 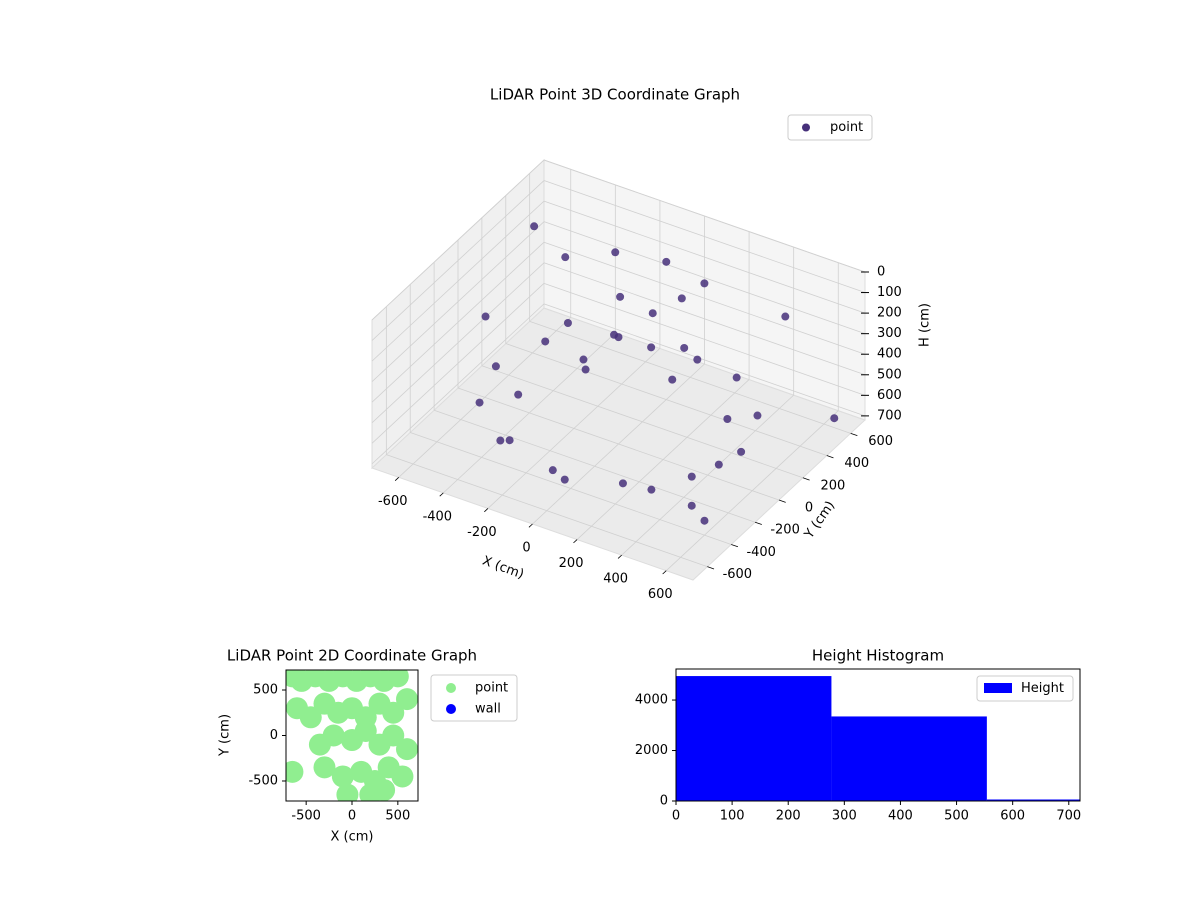 I want to click on y-tick-label: 200, so click(x=832, y=485).